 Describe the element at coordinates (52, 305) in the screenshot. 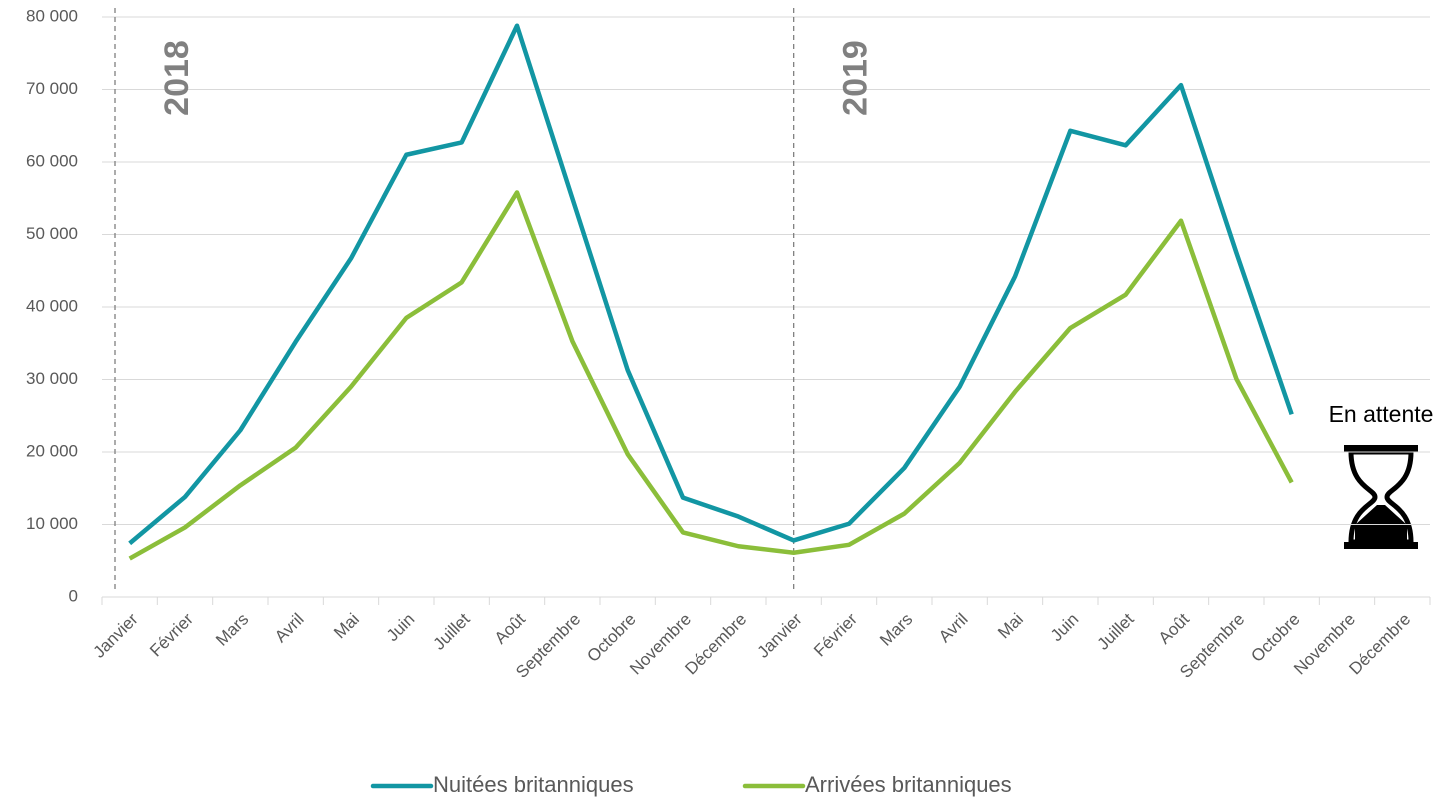

I see `y-tick-label: 40 000` at that location.